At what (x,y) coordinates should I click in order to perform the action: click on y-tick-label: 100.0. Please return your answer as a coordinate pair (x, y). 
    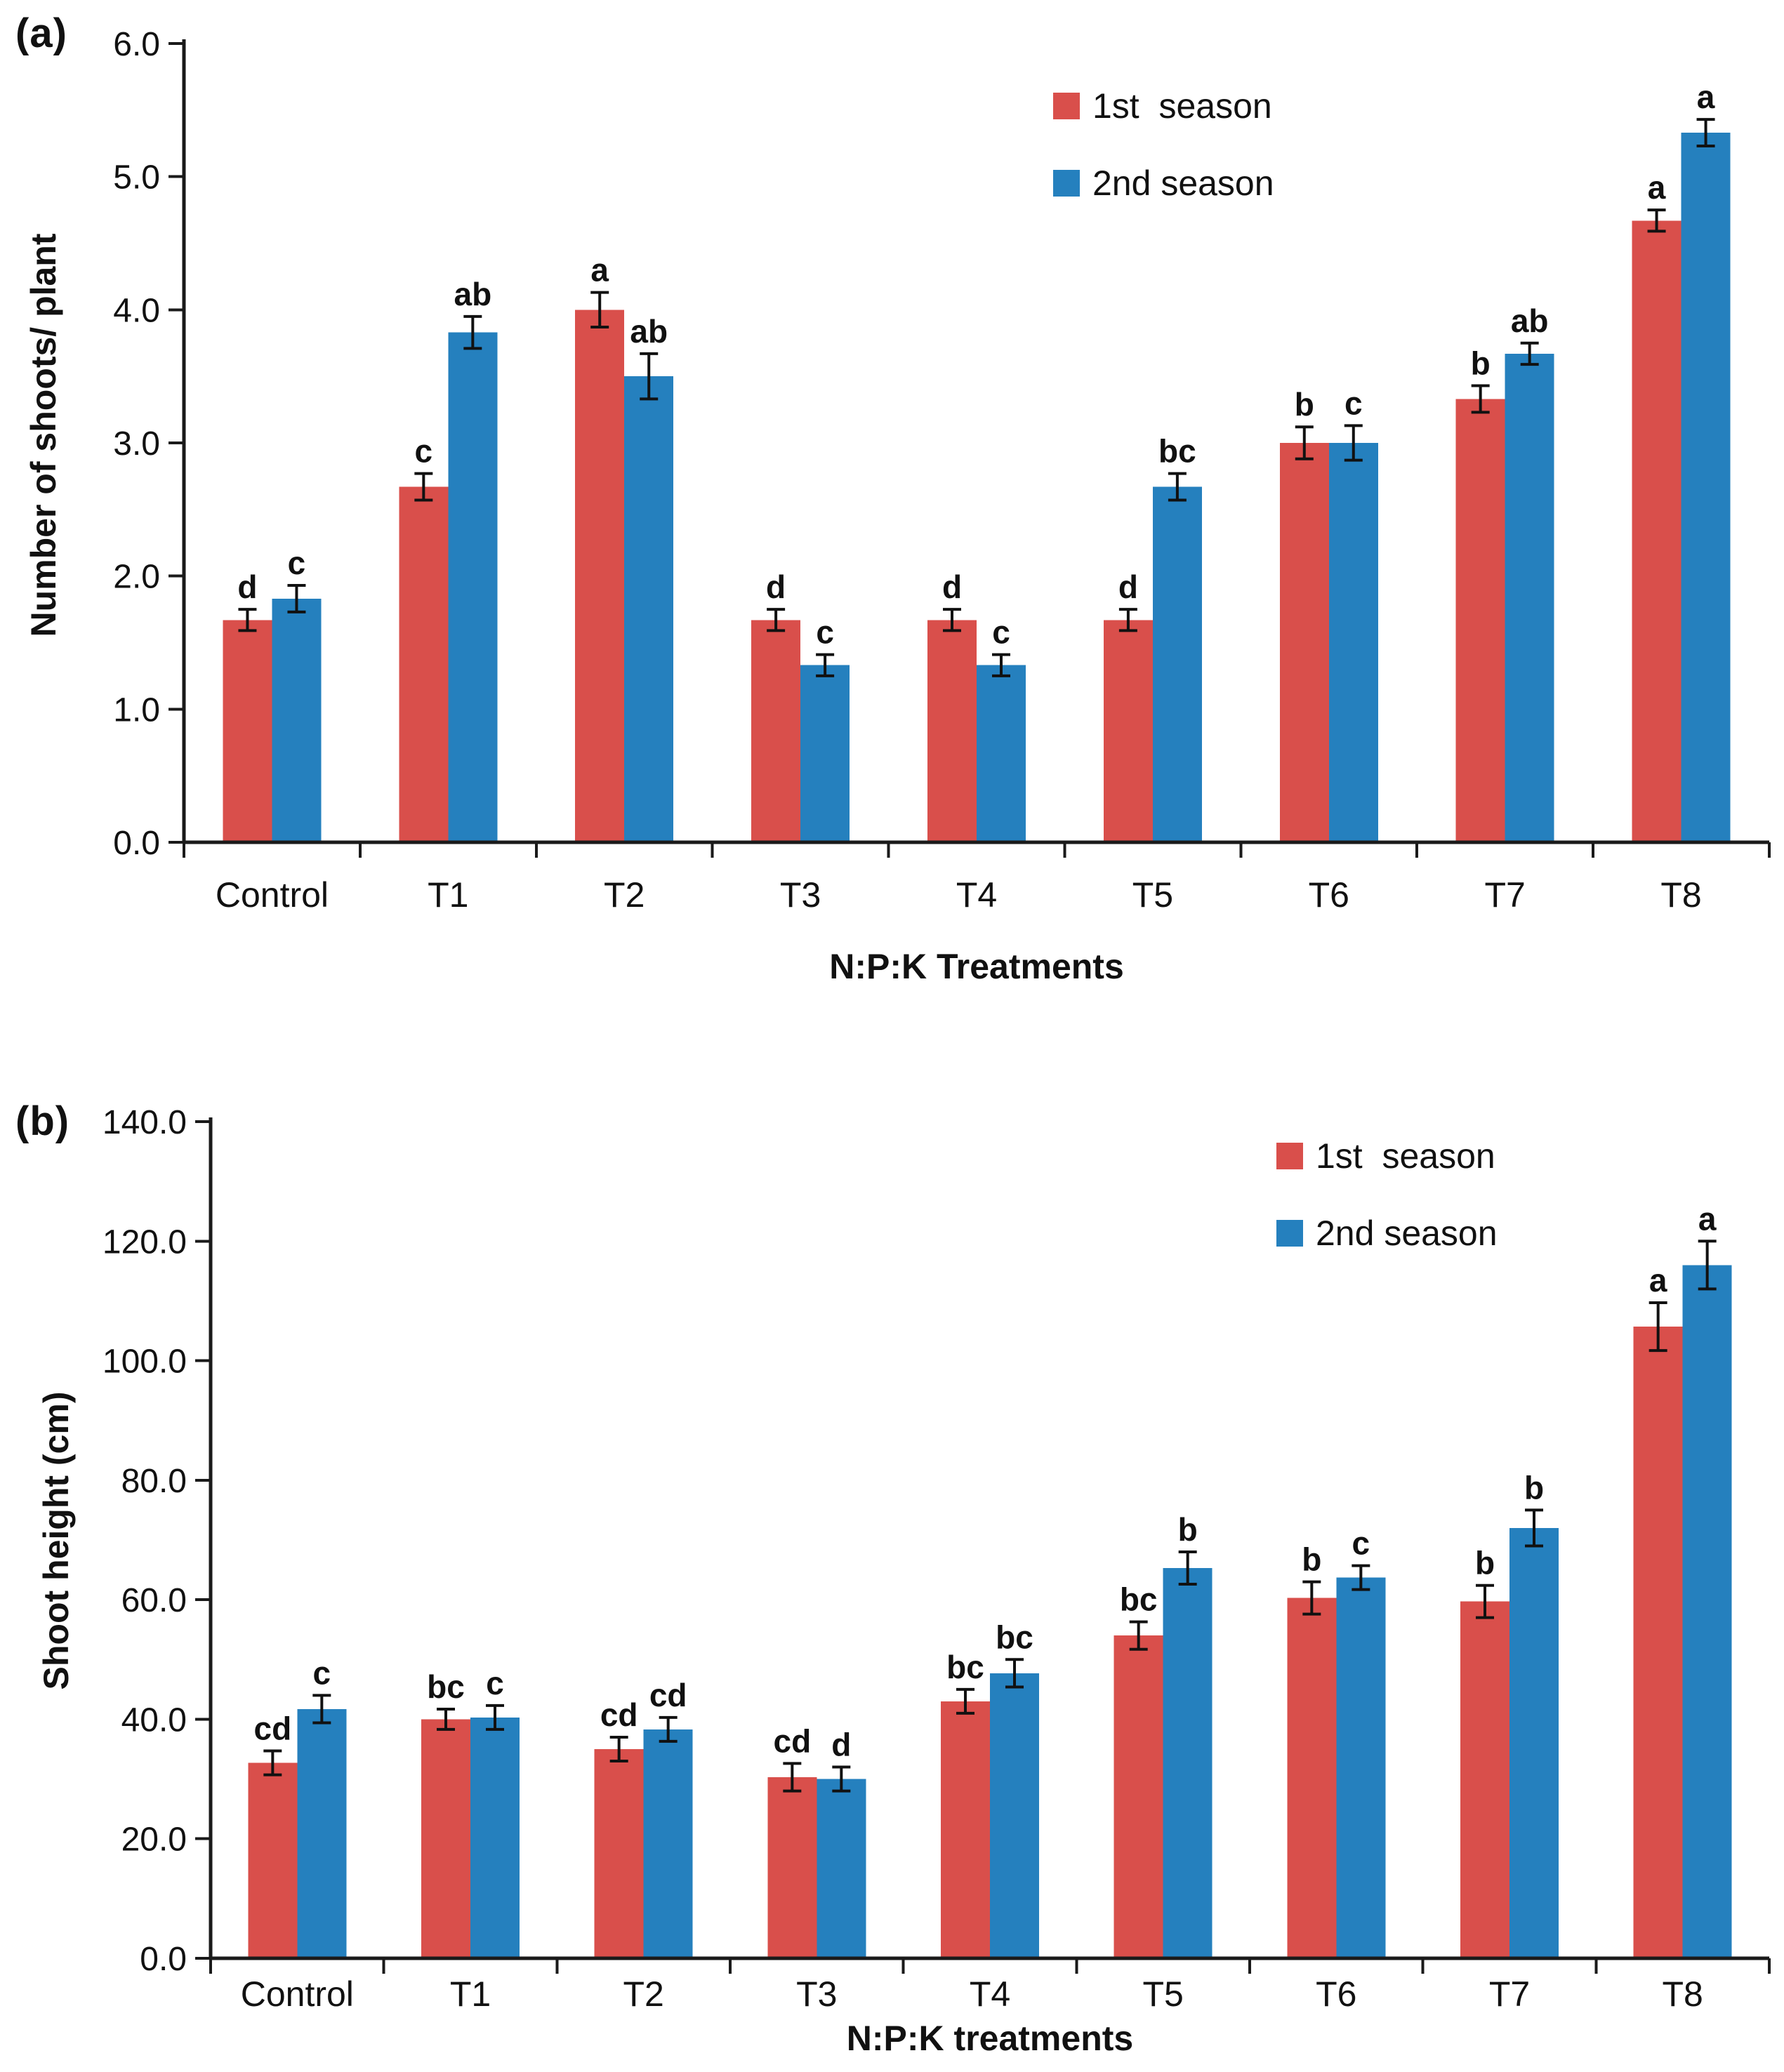
    Looking at the image, I should click on (145, 1362).